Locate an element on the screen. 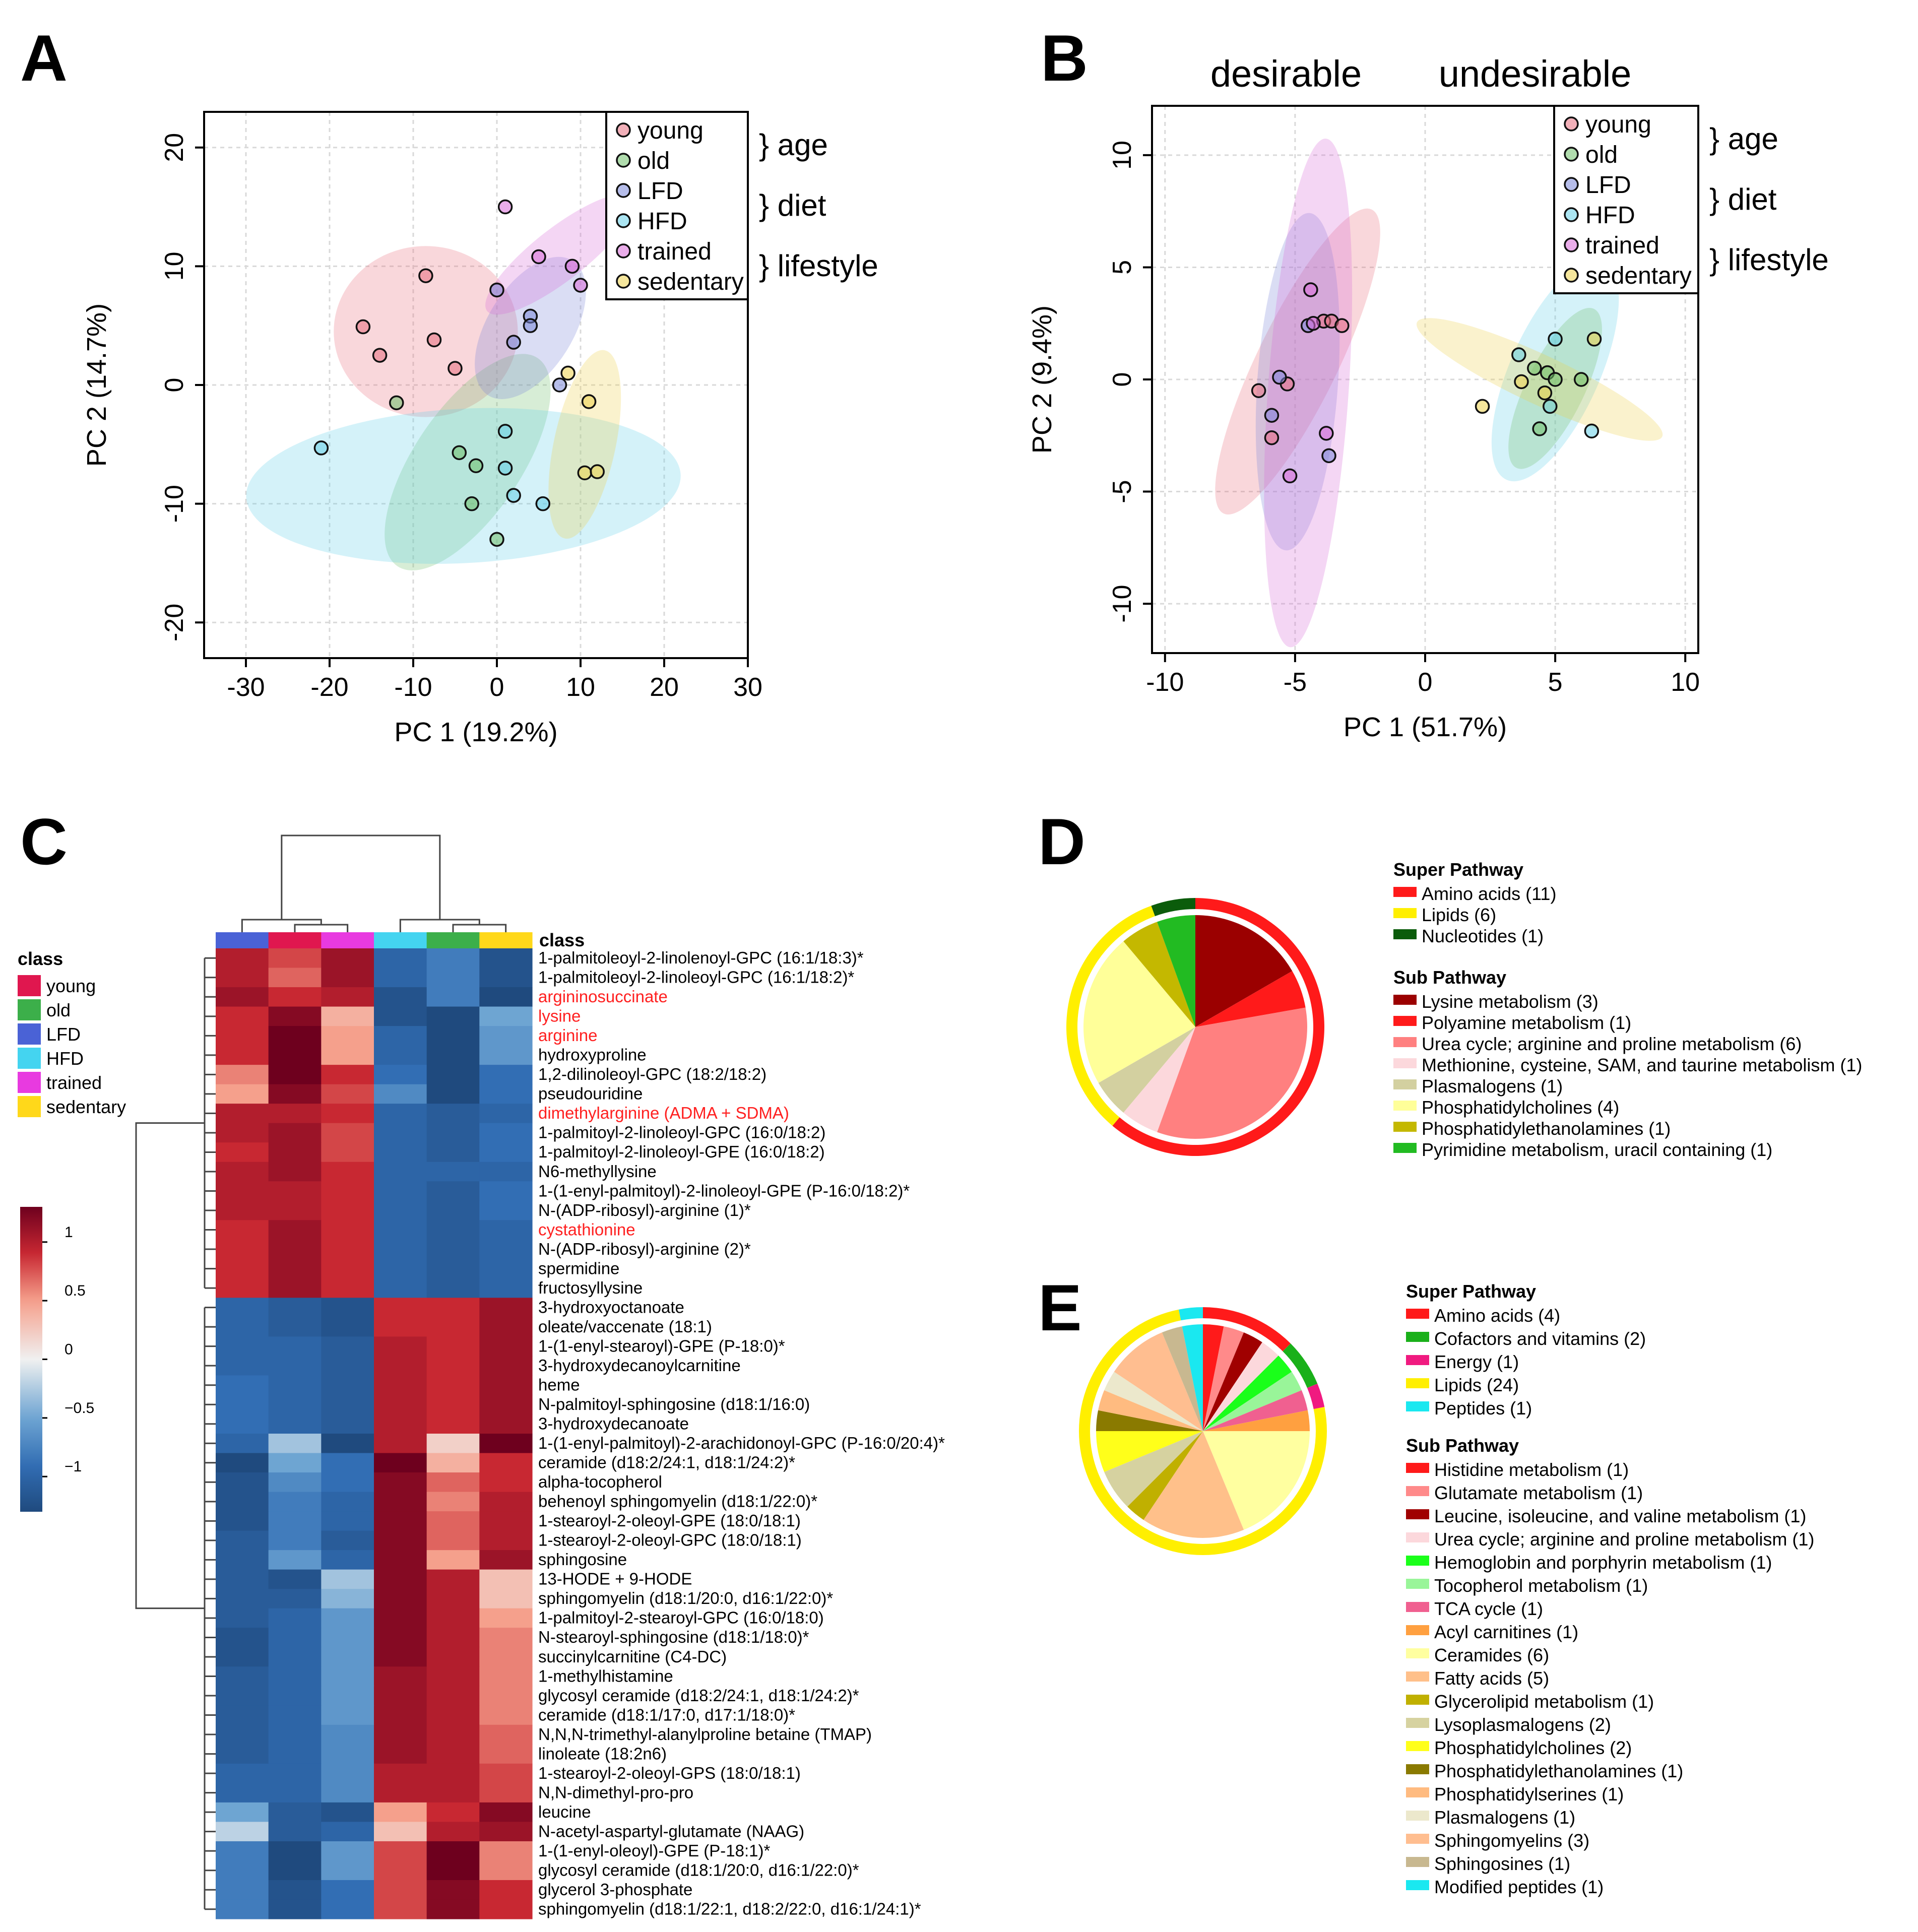  colorbar-tick-label: 0.5 is located at coordinates (75, 1290).